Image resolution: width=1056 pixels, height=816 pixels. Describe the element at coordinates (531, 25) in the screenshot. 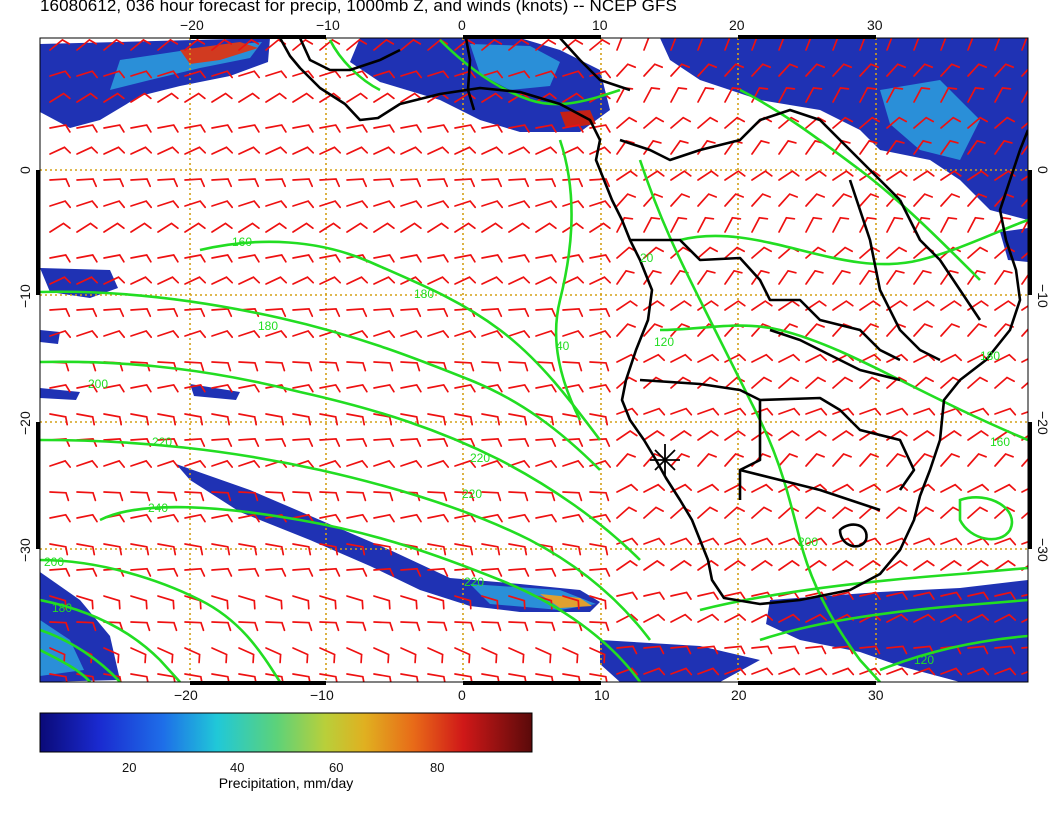

I see `lon-labels-top: −20 −10 0 10 20 30` at that location.